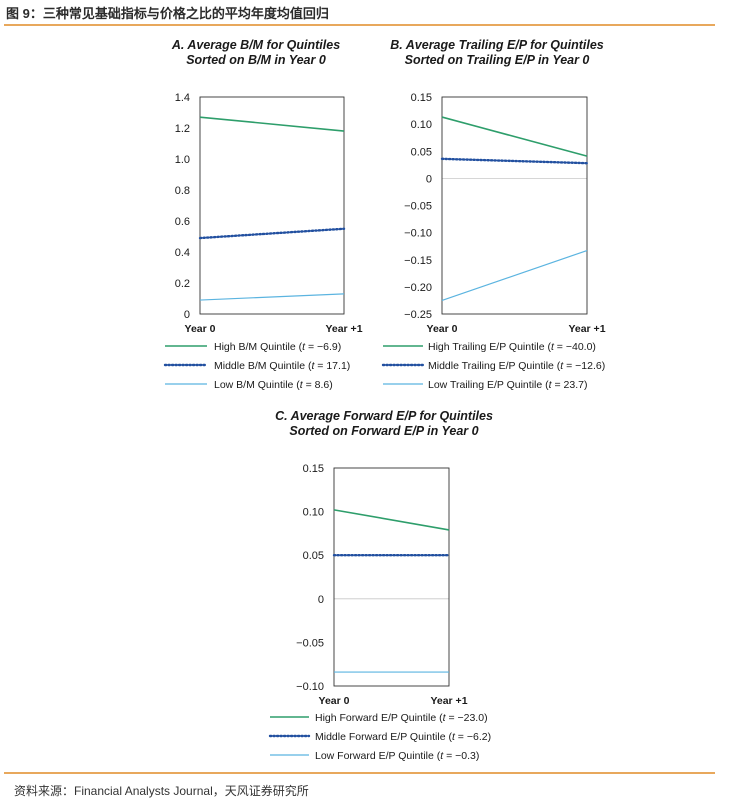 This screenshot has height=807, width=729. What do you see at coordinates (570, 385) in the screenshot?
I see `legend-label-t-stat: = 23.7)` at bounding box center [570, 385].